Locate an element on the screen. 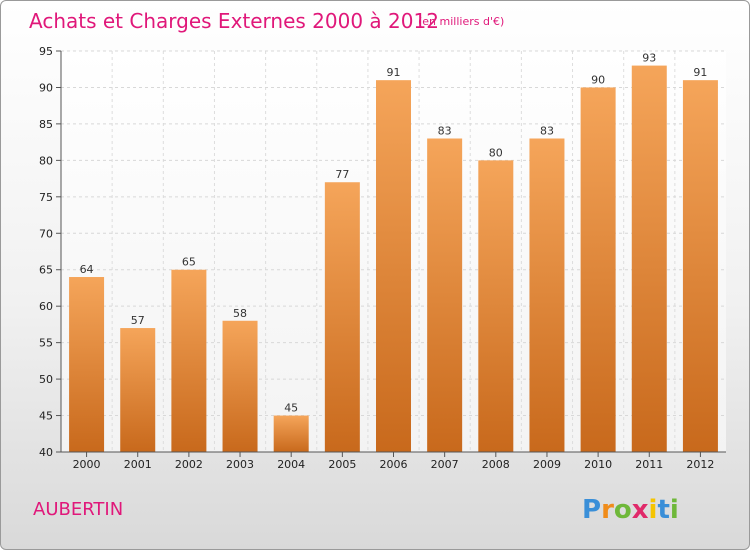  y-tick-label: 75 is located at coordinates (46, 197).